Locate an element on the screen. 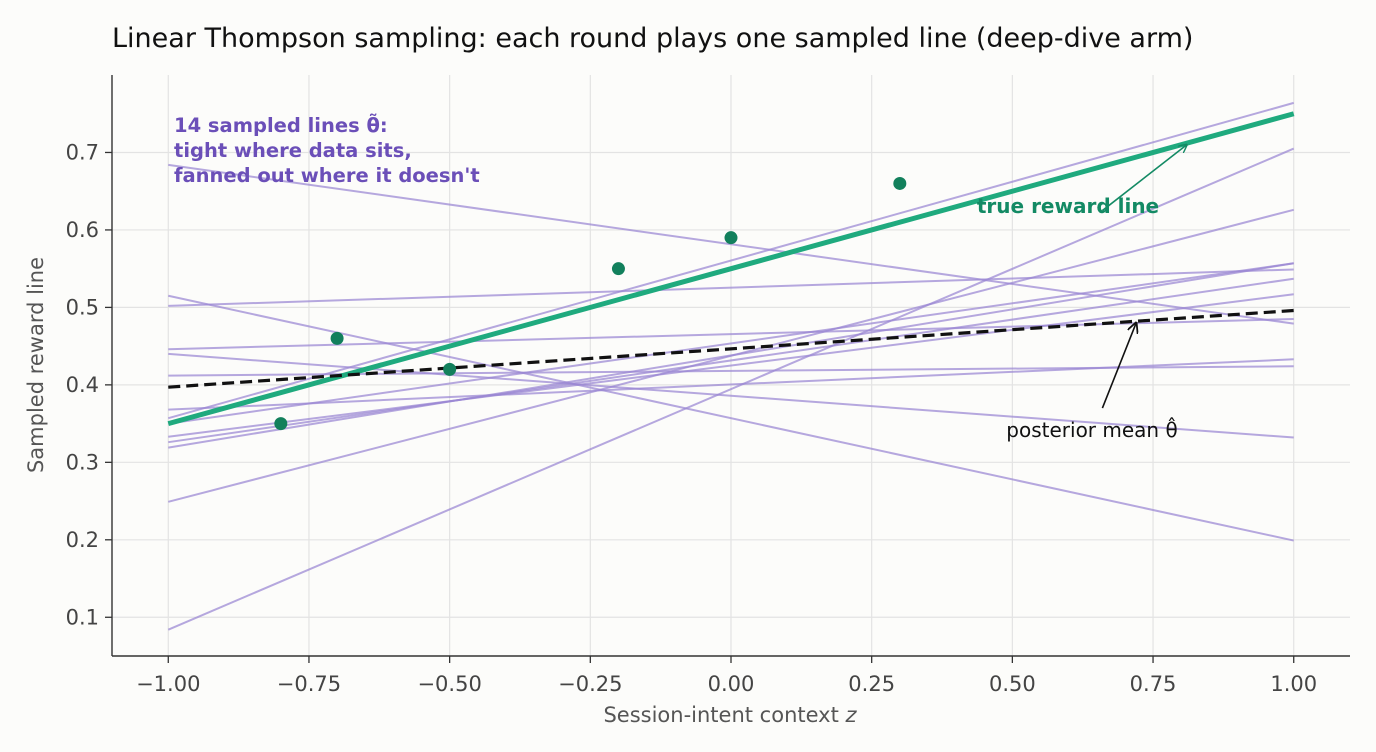 Image resolution: width=1376 pixels, height=752 pixels. x-tick-label-1: −0.75 is located at coordinates (309, 684).